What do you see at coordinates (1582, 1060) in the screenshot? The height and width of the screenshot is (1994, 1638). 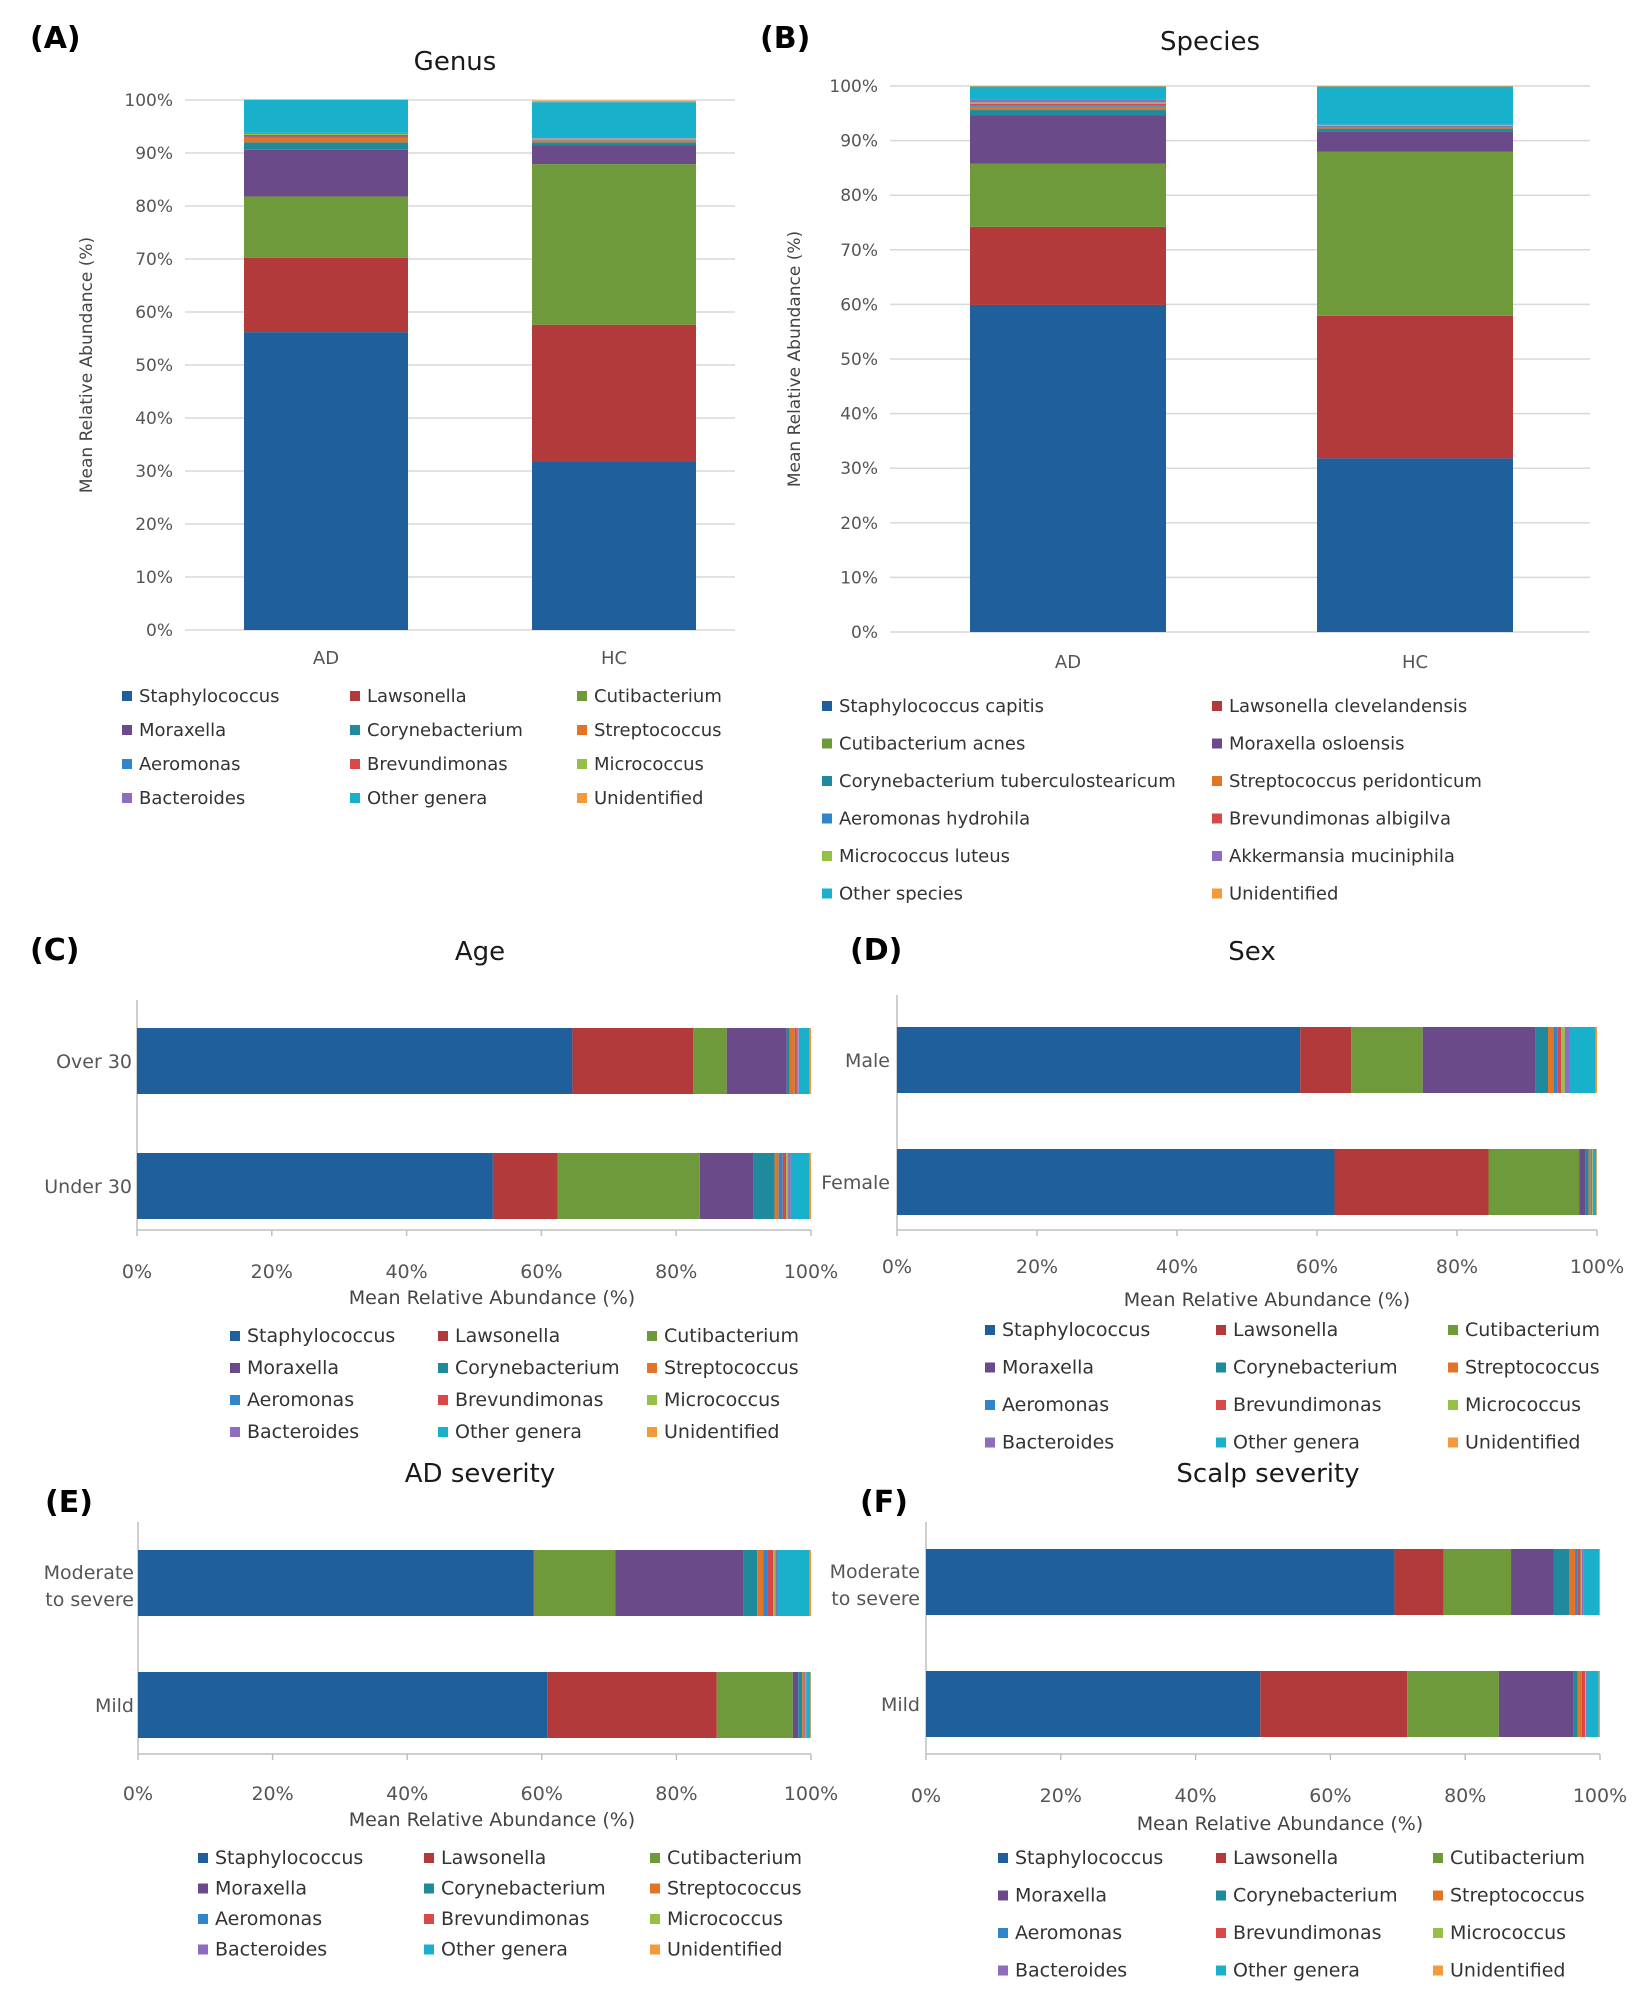 I see `bar-segment-male-other-genera` at bounding box center [1582, 1060].